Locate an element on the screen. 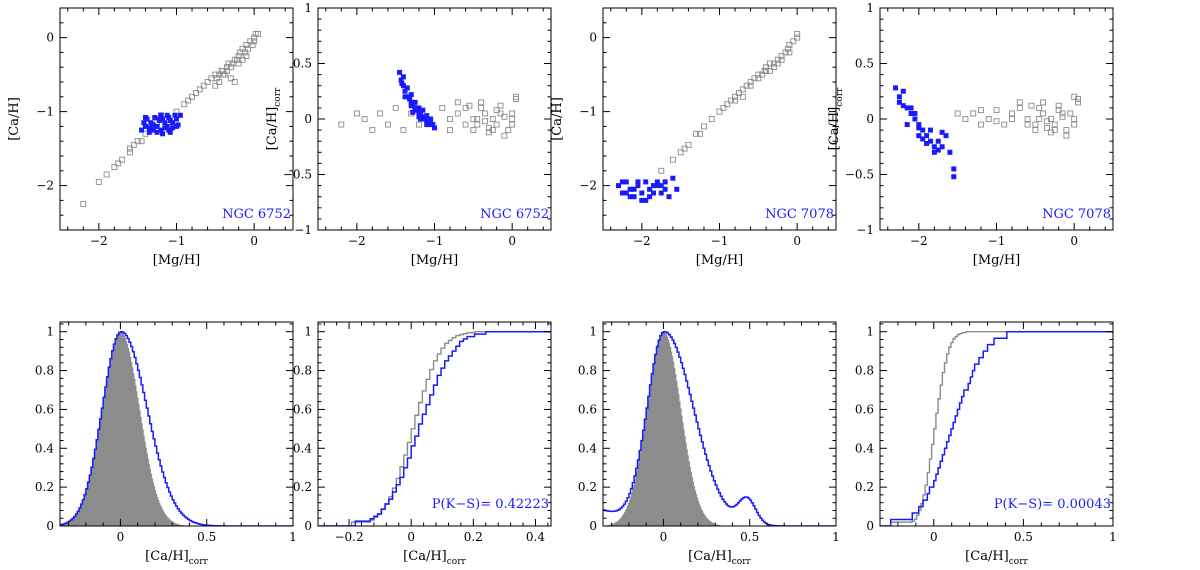 This screenshot has height=570, width=1200. y-tick-label: 0.4 is located at coordinates (302, 448).